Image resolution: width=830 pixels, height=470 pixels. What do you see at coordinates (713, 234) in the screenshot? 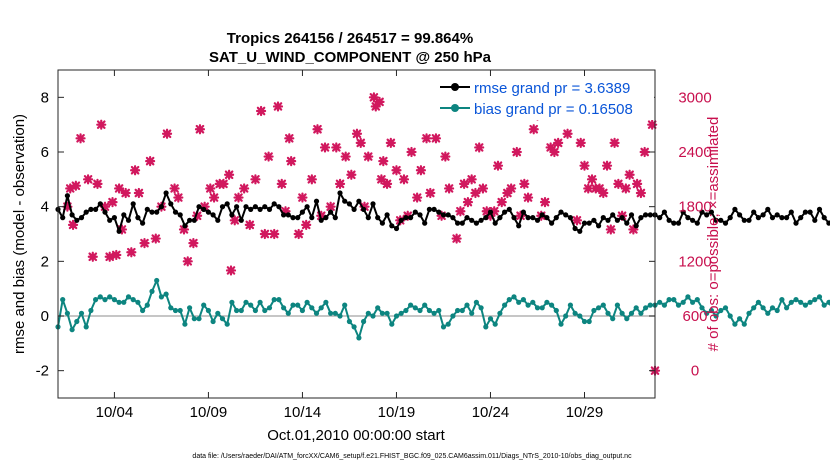
I see `y2-axis-label: # of obs: o=possible; ×=assimilated` at bounding box center [713, 234].